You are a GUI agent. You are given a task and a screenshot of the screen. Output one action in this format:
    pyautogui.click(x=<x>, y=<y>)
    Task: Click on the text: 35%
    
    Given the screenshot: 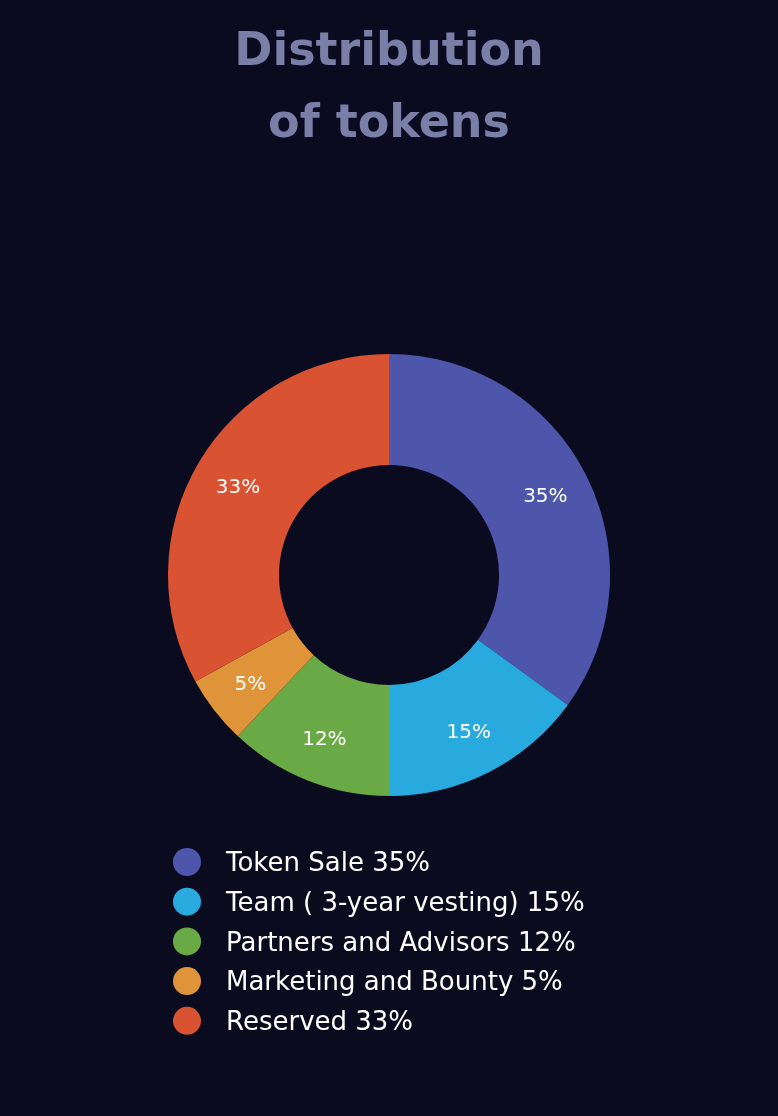 What is the action you would take?
    pyautogui.click(x=401, y=862)
    